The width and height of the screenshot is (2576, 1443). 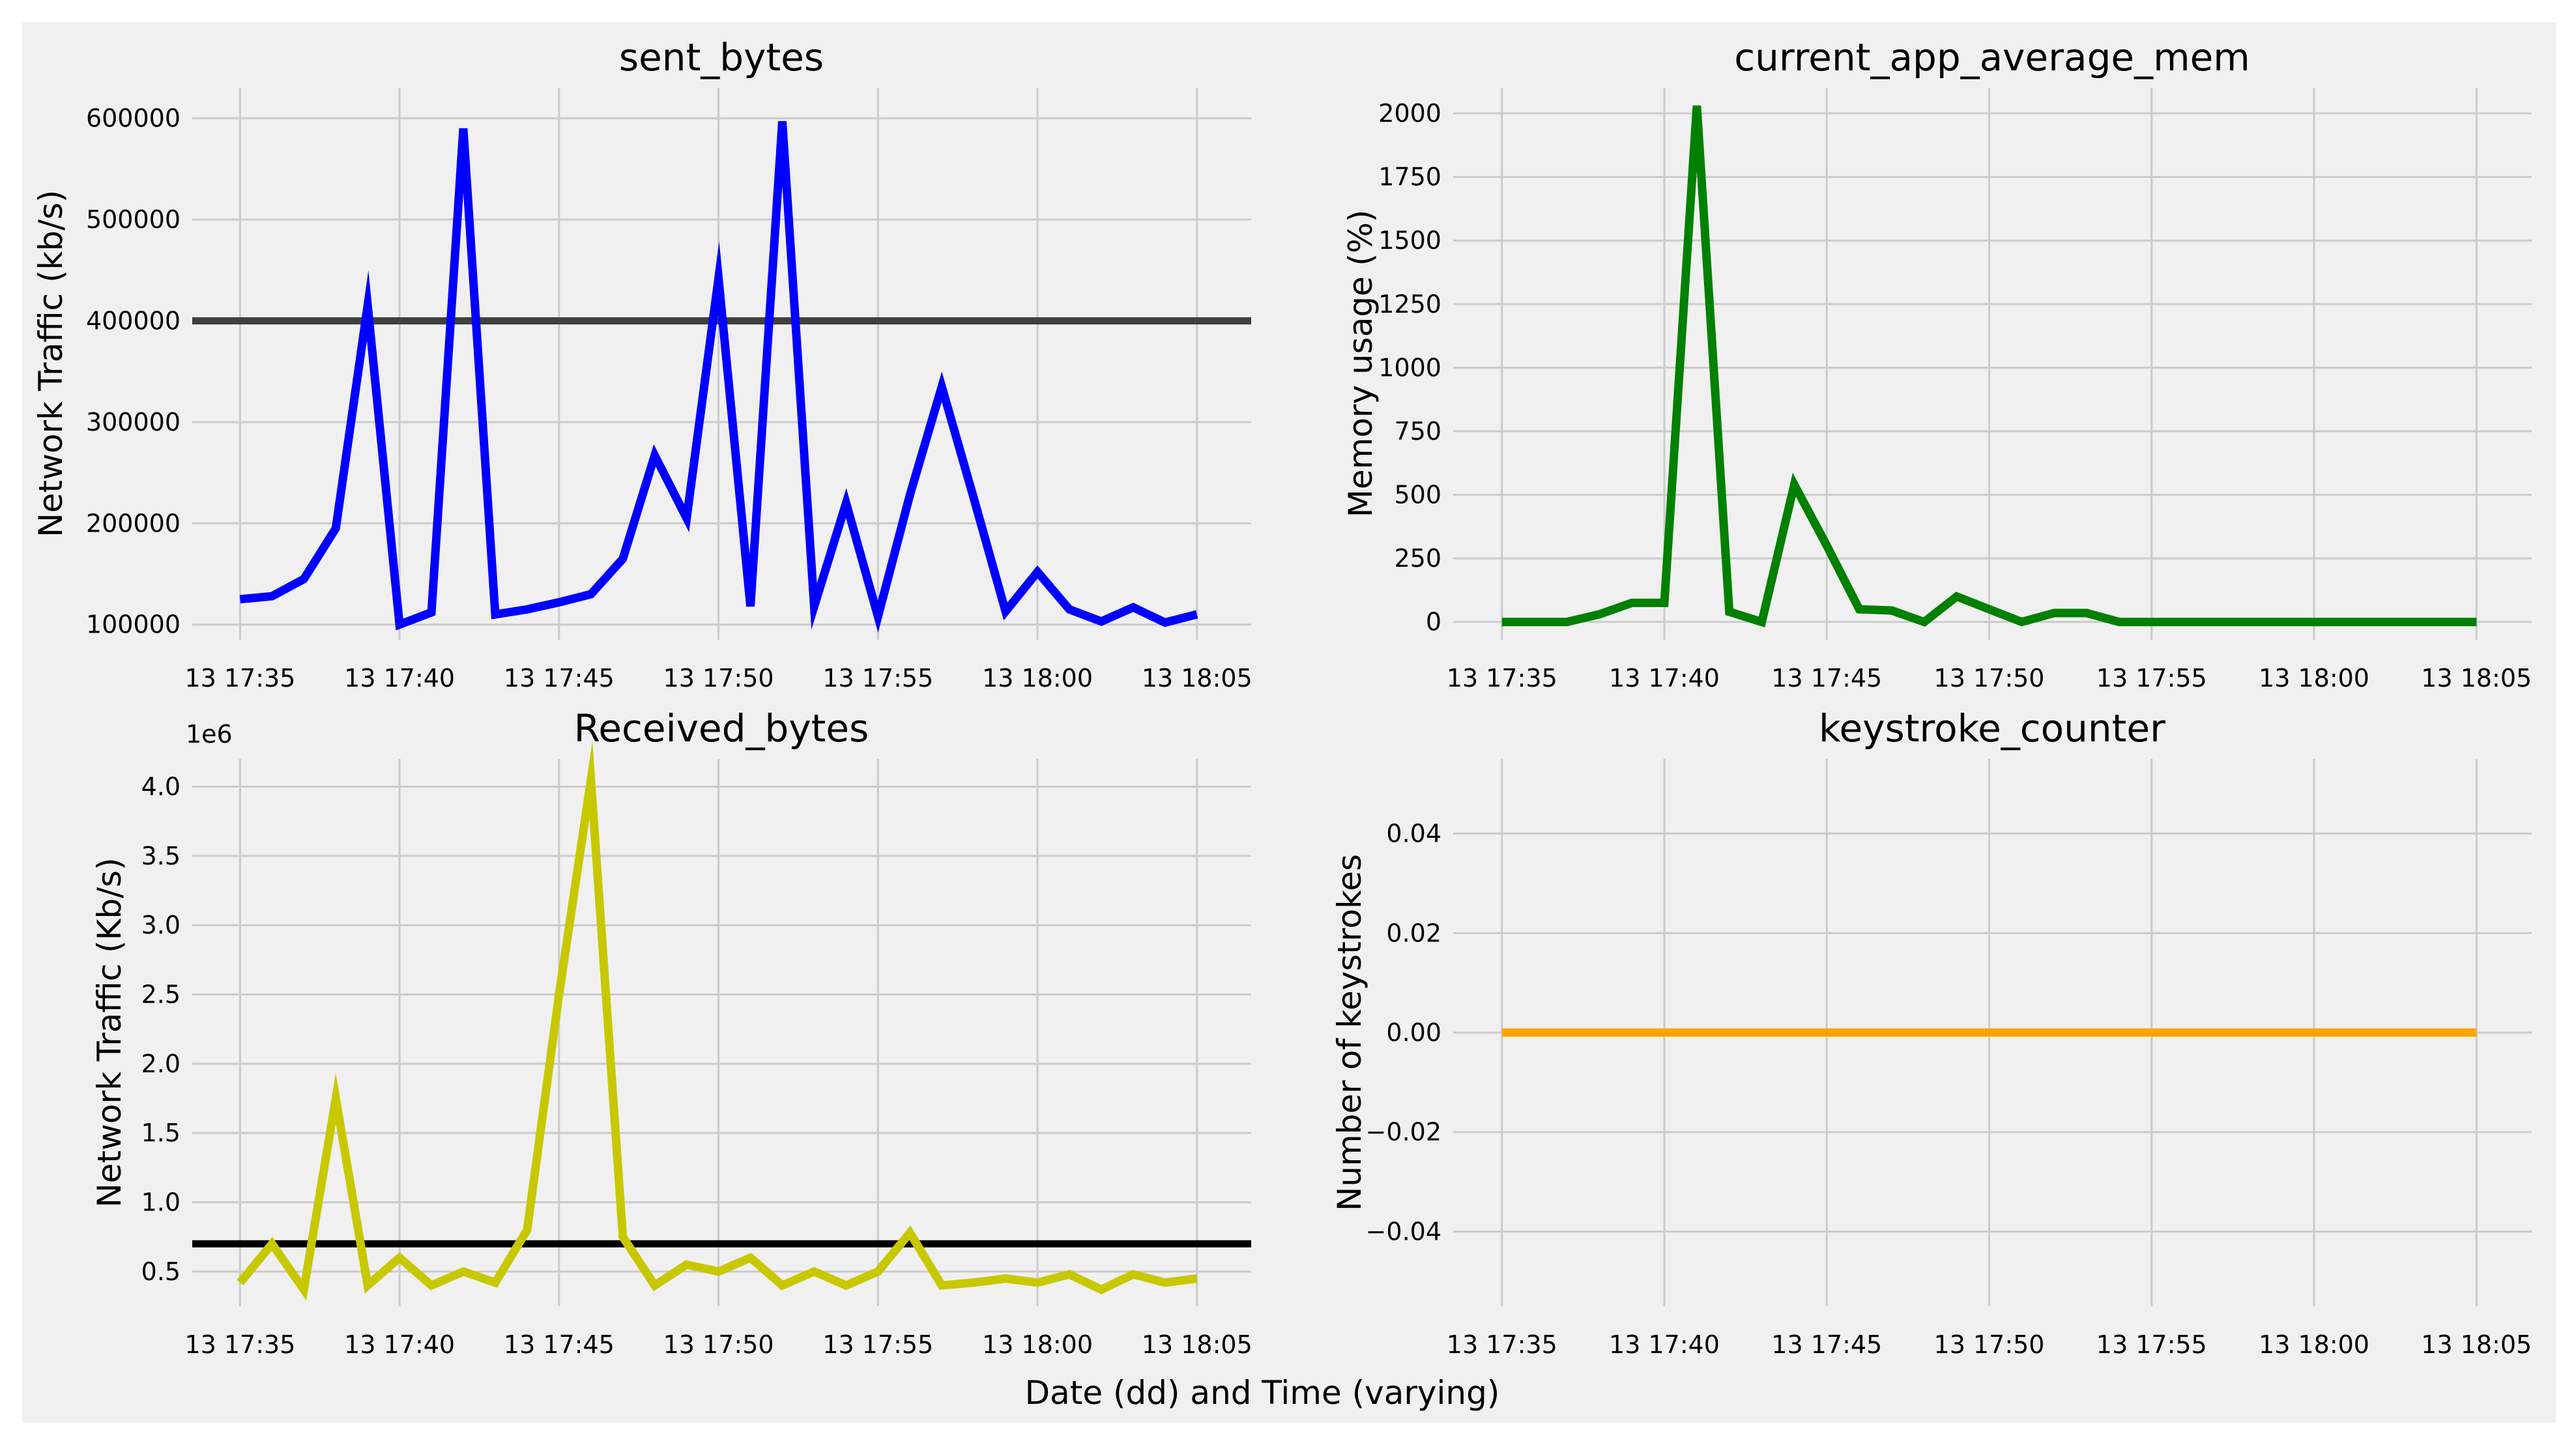 What do you see at coordinates (1413, 1032) in the screenshot?
I see `y-tick-label: 0.00` at bounding box center [1413, 1032].